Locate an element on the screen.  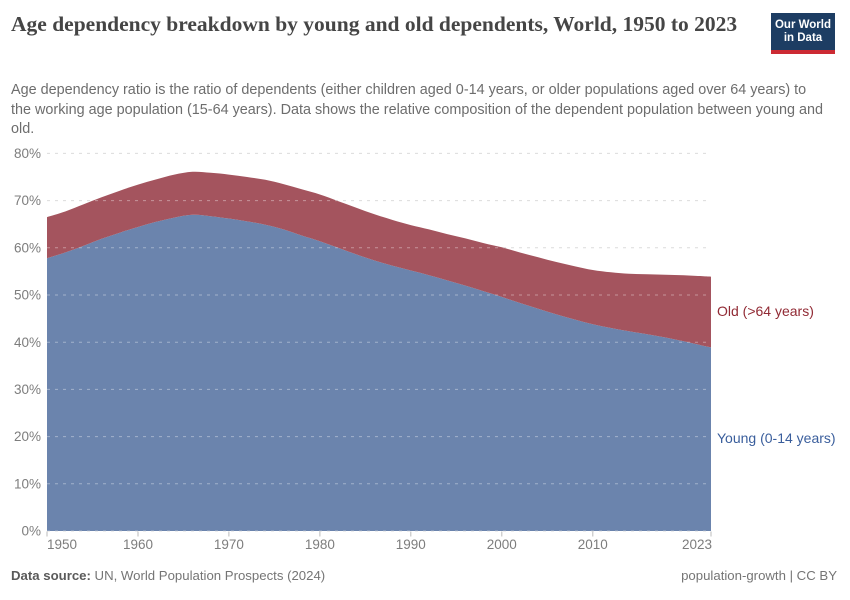
x-tick-label: 2010 is located at coordinates (593, 544).